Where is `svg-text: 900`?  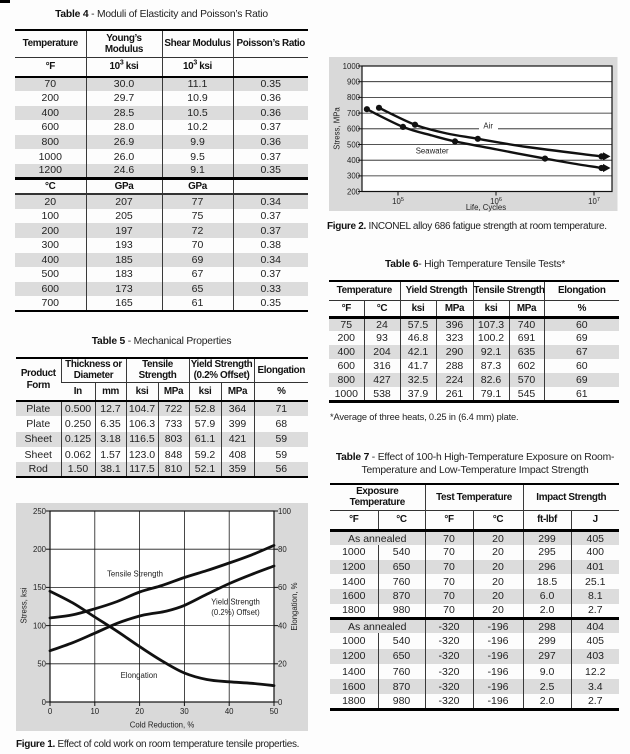
svg-text: 900 is located at coordinates (354, 82).